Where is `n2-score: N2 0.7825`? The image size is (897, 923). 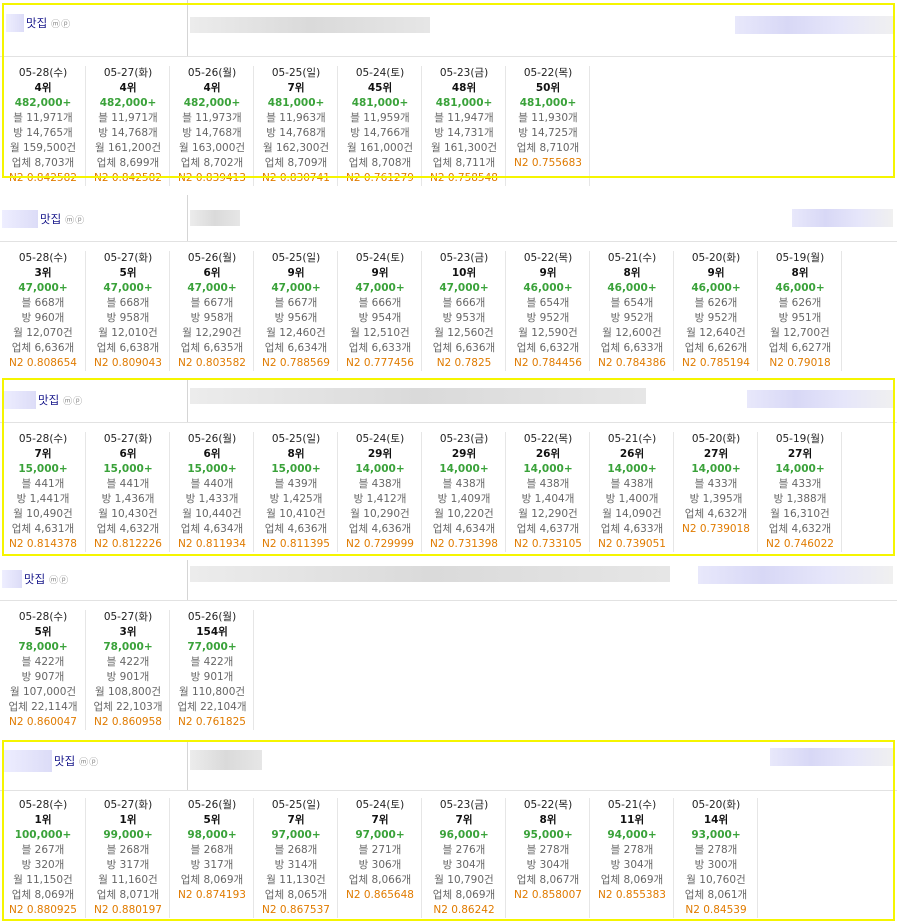 n2-score: N2 0.7825 is located at coordinates (464, 363).